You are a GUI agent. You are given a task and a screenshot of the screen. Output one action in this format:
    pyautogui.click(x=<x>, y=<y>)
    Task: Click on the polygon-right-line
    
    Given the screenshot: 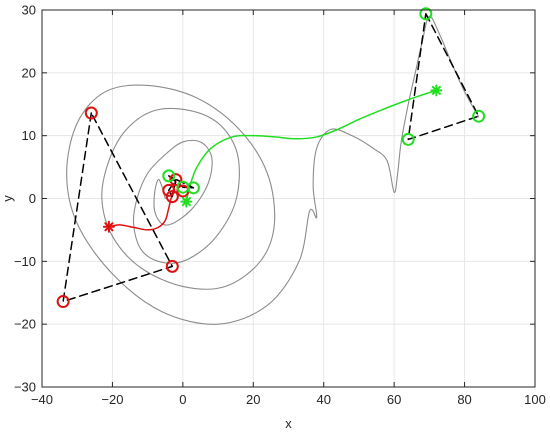 What is the action you would take?
    pyautogui.click(x=443, y=77)
    